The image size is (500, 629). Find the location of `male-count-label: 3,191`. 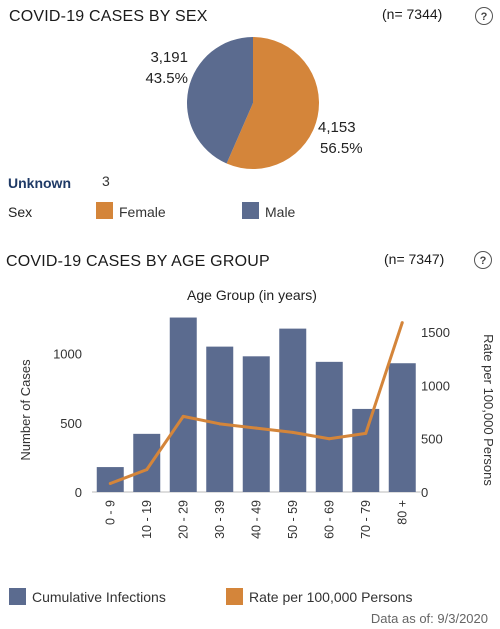

male-count-label: 3,191 is located at coordinates (169, 57).